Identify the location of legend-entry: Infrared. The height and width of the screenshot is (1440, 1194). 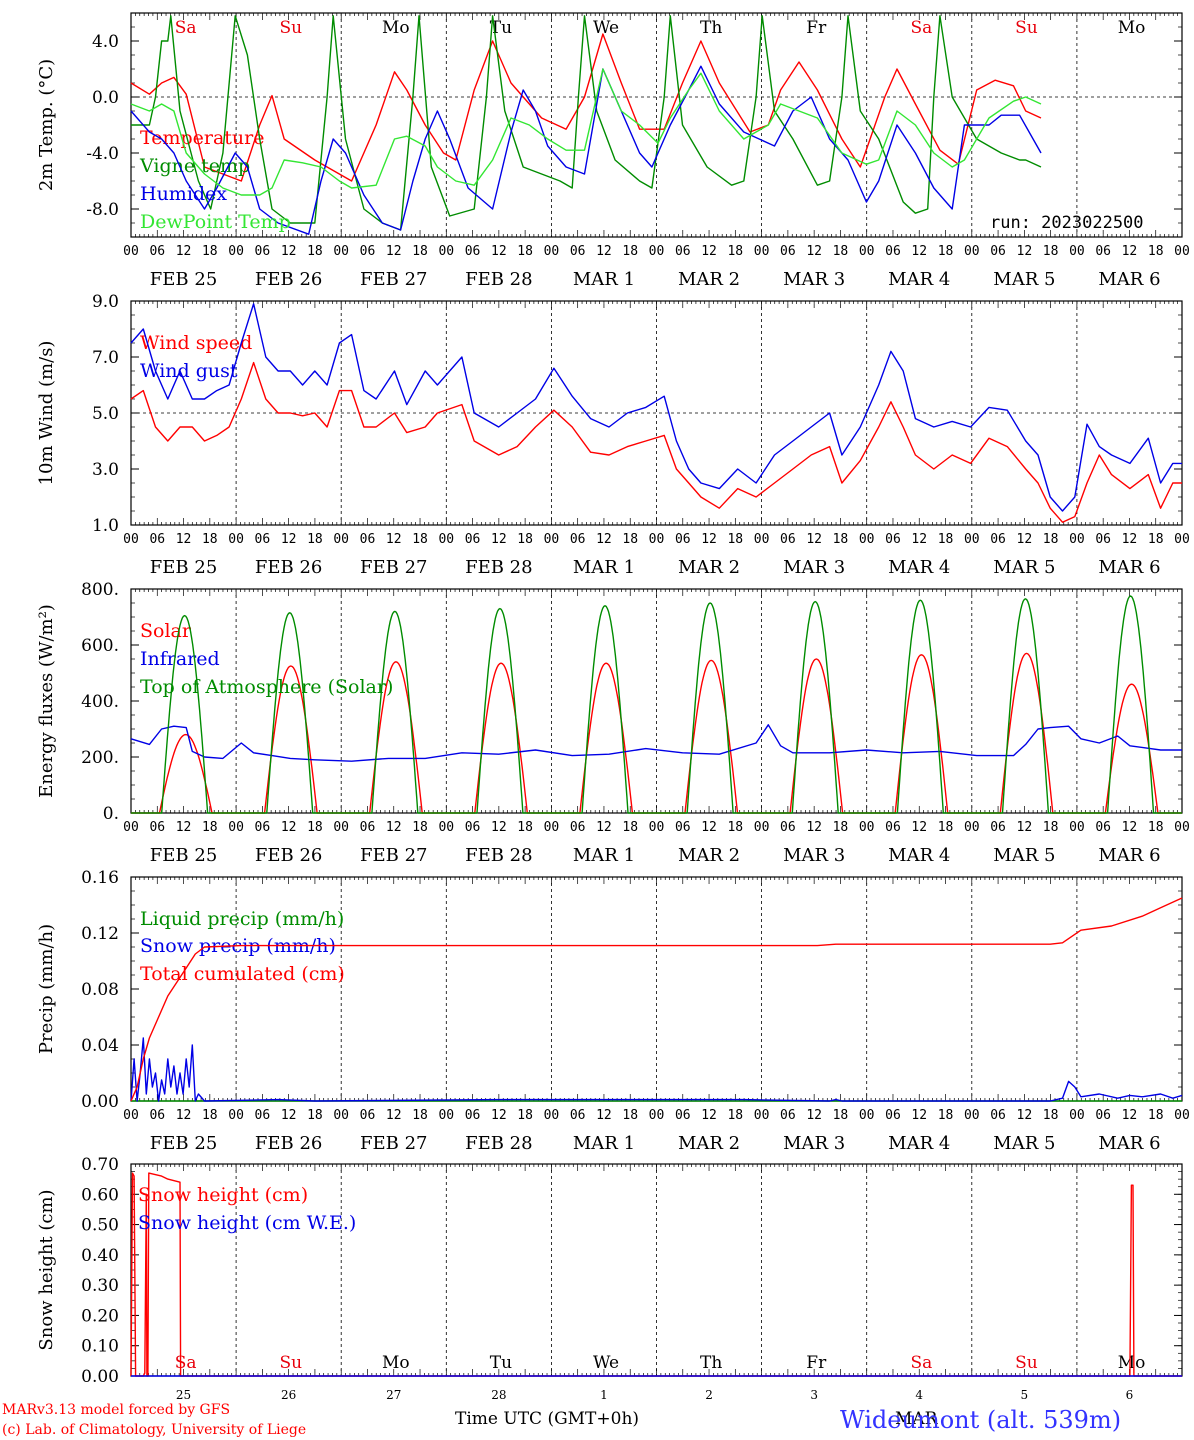
(180, 659).